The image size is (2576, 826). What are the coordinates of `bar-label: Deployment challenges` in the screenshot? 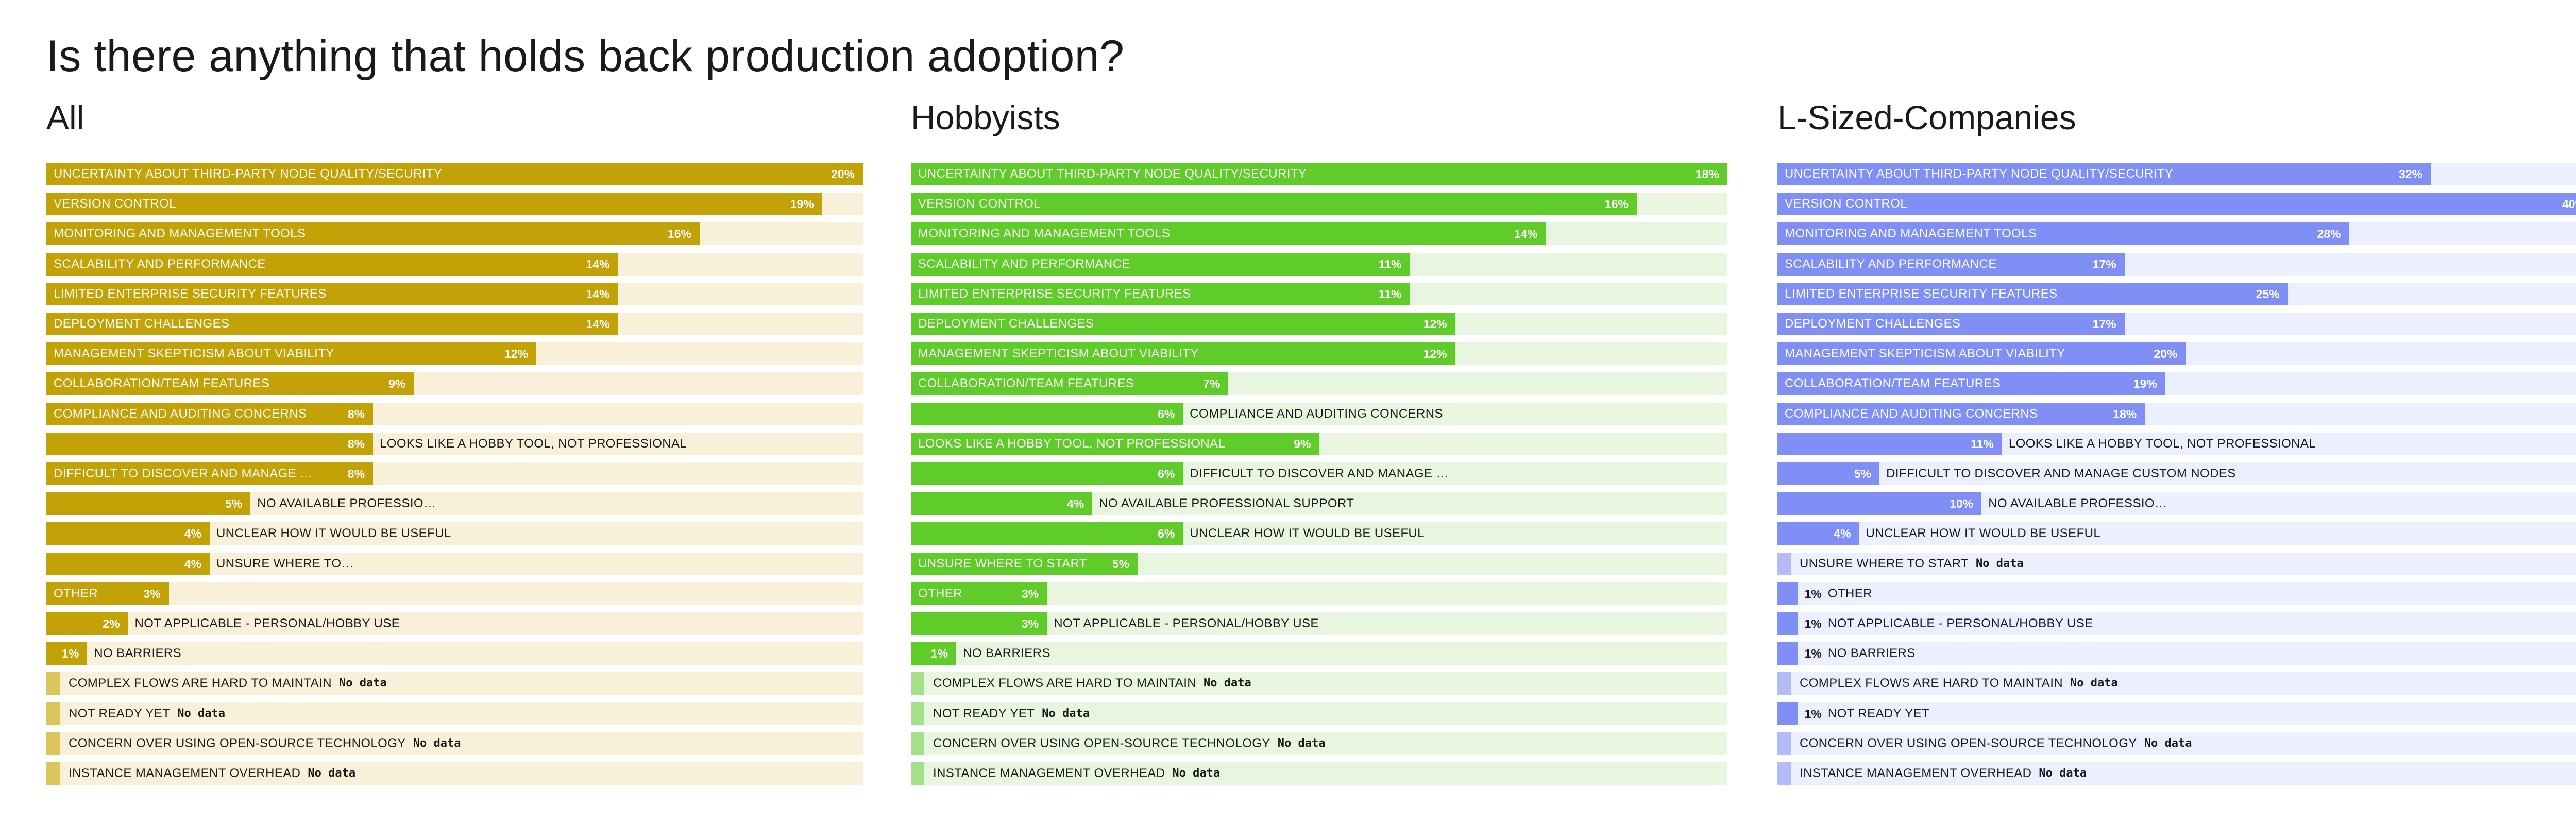 It's located at (142, 324).